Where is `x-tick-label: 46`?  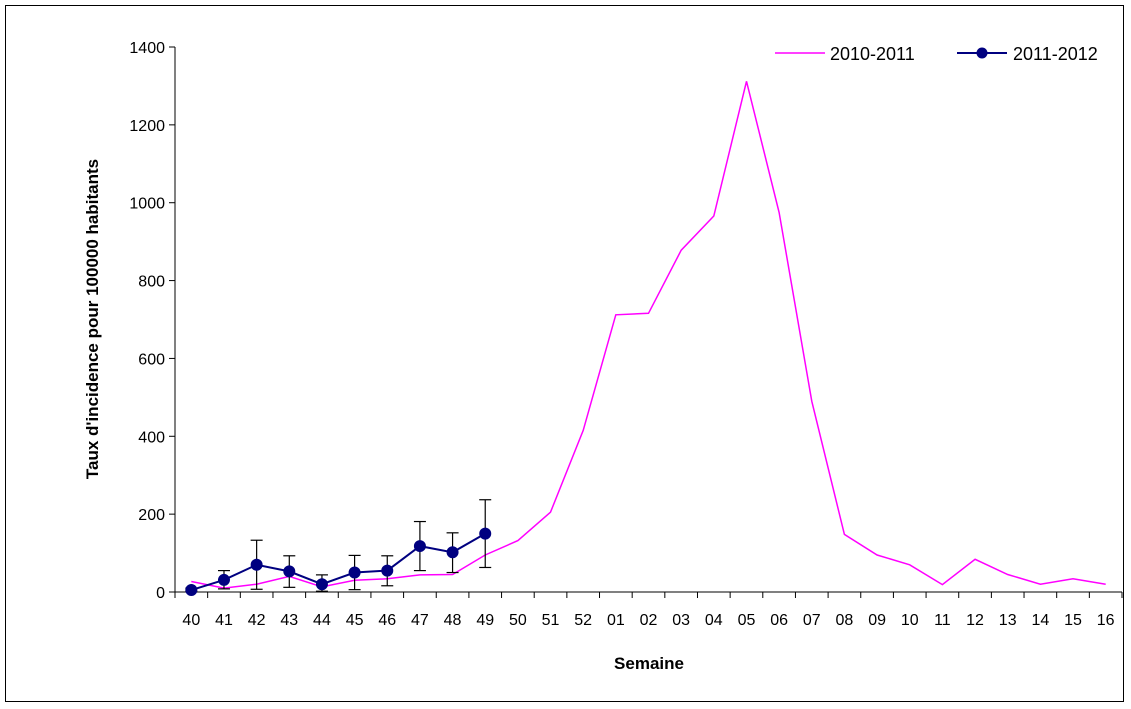
x-tick-label: 46 is located at coordinates (387, 620).